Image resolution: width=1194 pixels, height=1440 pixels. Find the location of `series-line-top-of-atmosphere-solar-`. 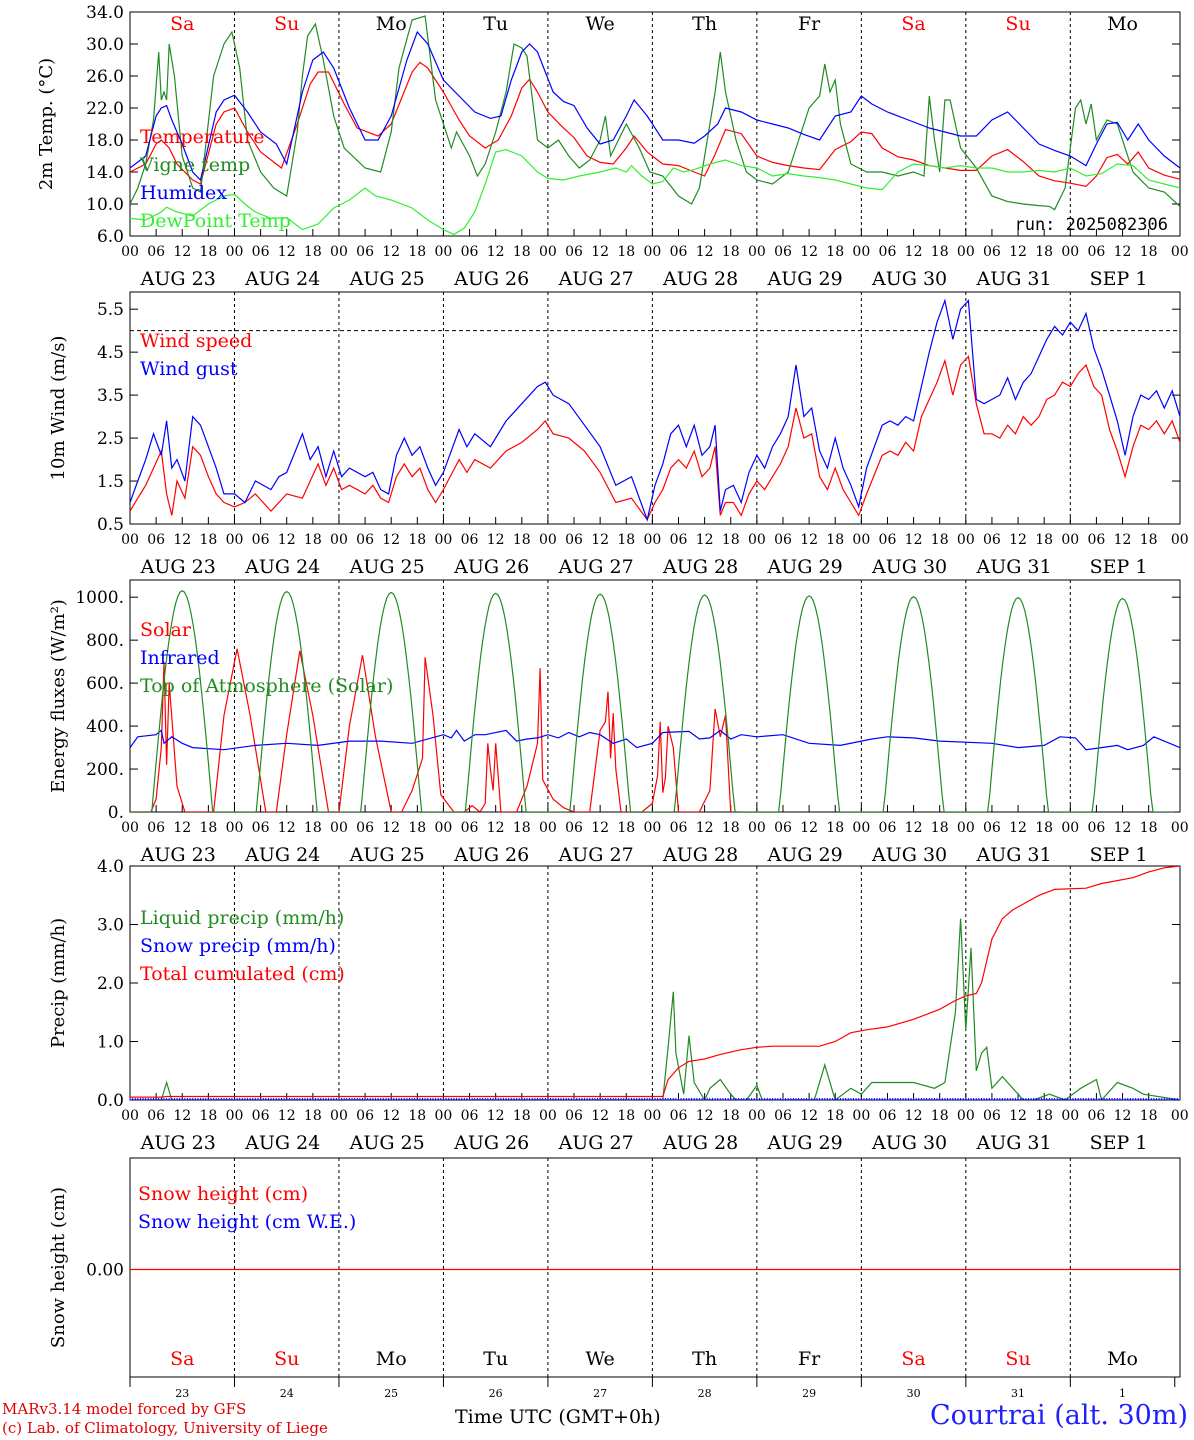

series-line-top-of-atmosphere-solar- is located at coordinates (652, 700).